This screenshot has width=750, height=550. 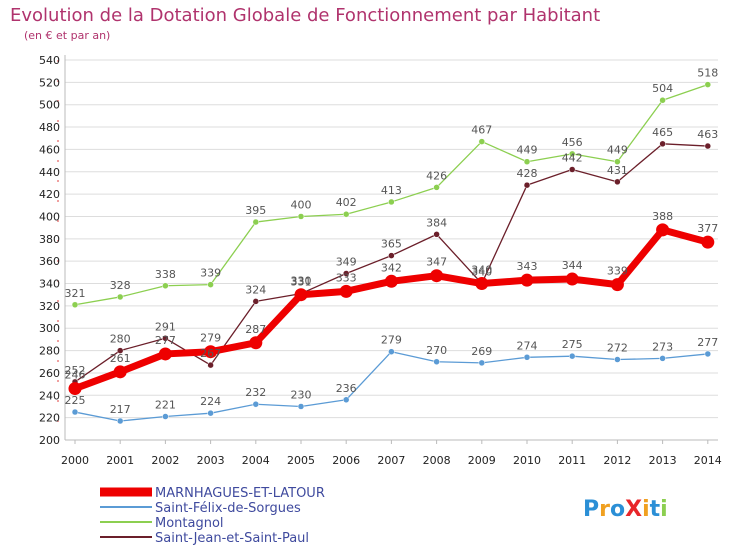 What do you see at coordinates (391, 386) in the screenshot?
I see `series-saint-f-lix-de-sorgues` at bounding box center [391, 386].